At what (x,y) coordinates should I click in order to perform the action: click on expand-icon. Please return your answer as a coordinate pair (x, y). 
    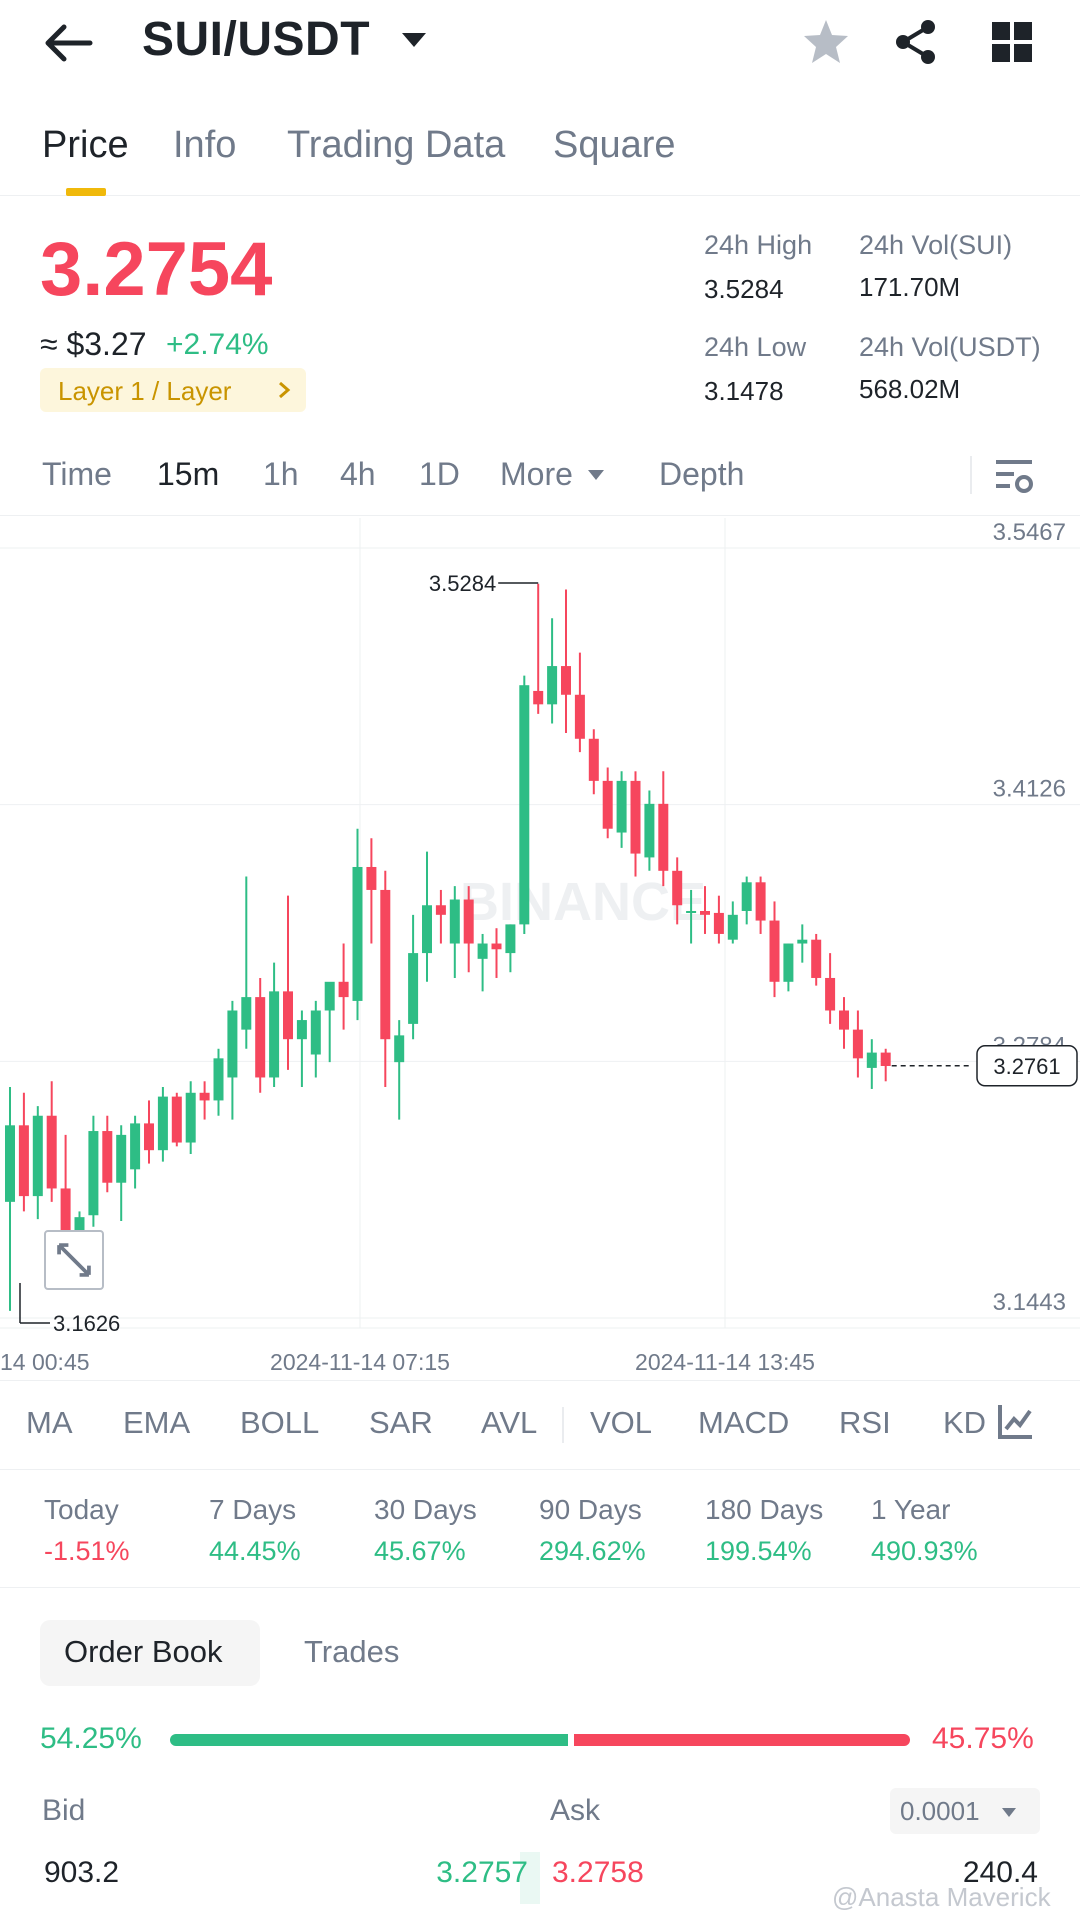
    Looking at the image, I should click on (74, 1260).